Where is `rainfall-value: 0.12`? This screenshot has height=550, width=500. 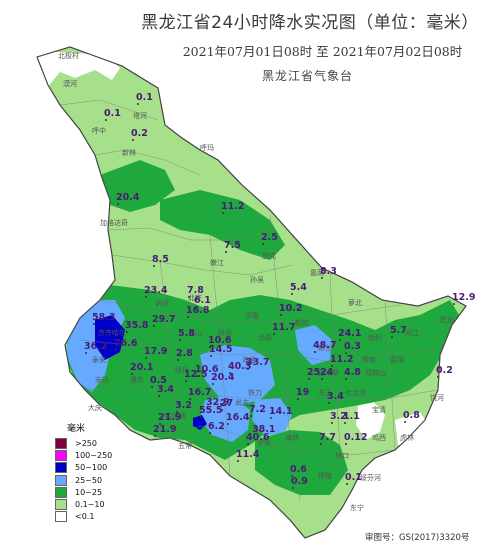
rainfall-value: 0.12 is located at coordinates (355, 437).